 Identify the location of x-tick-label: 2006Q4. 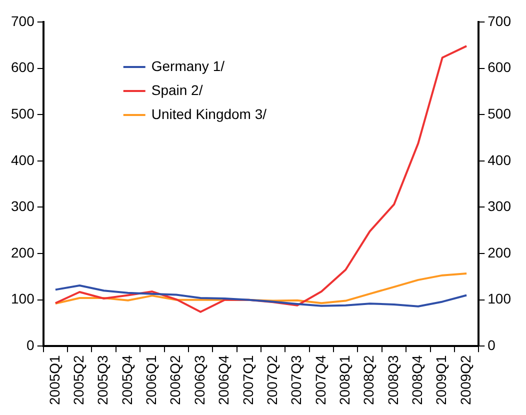
(224, 380).